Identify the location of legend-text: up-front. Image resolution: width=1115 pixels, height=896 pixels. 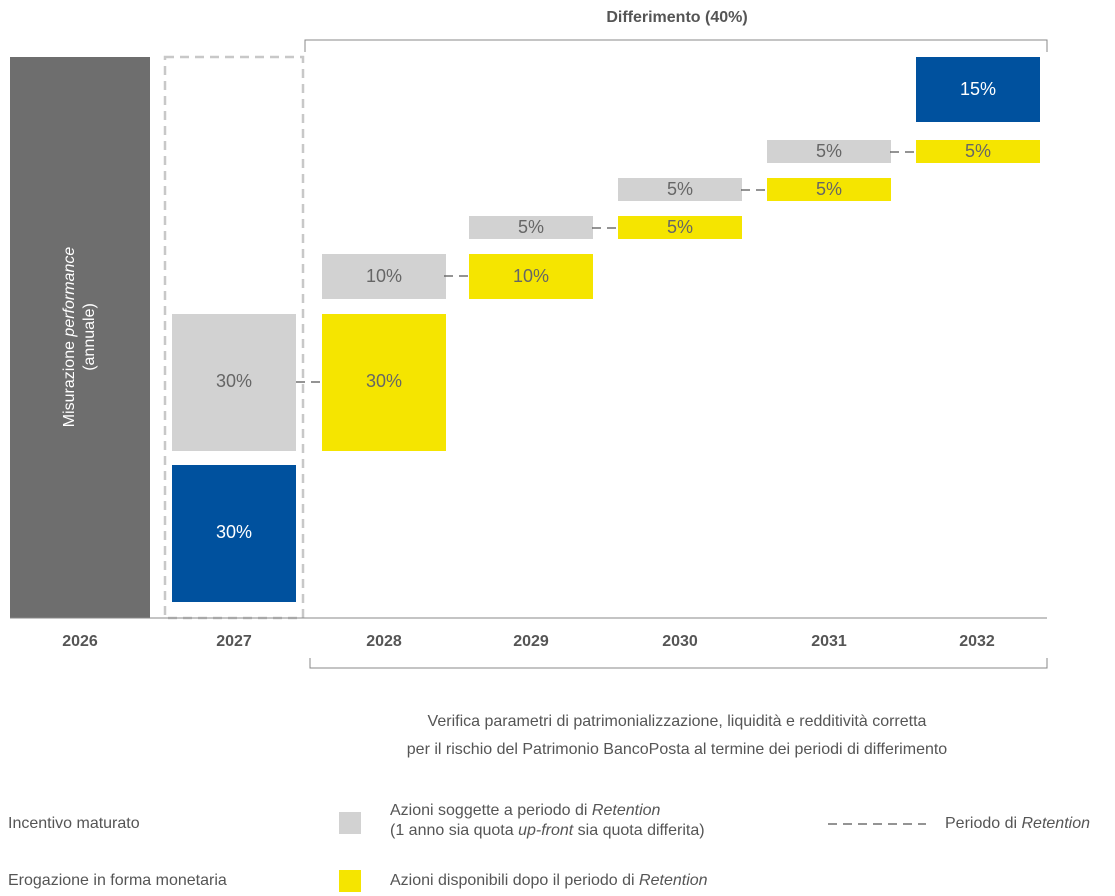
(546, 830).